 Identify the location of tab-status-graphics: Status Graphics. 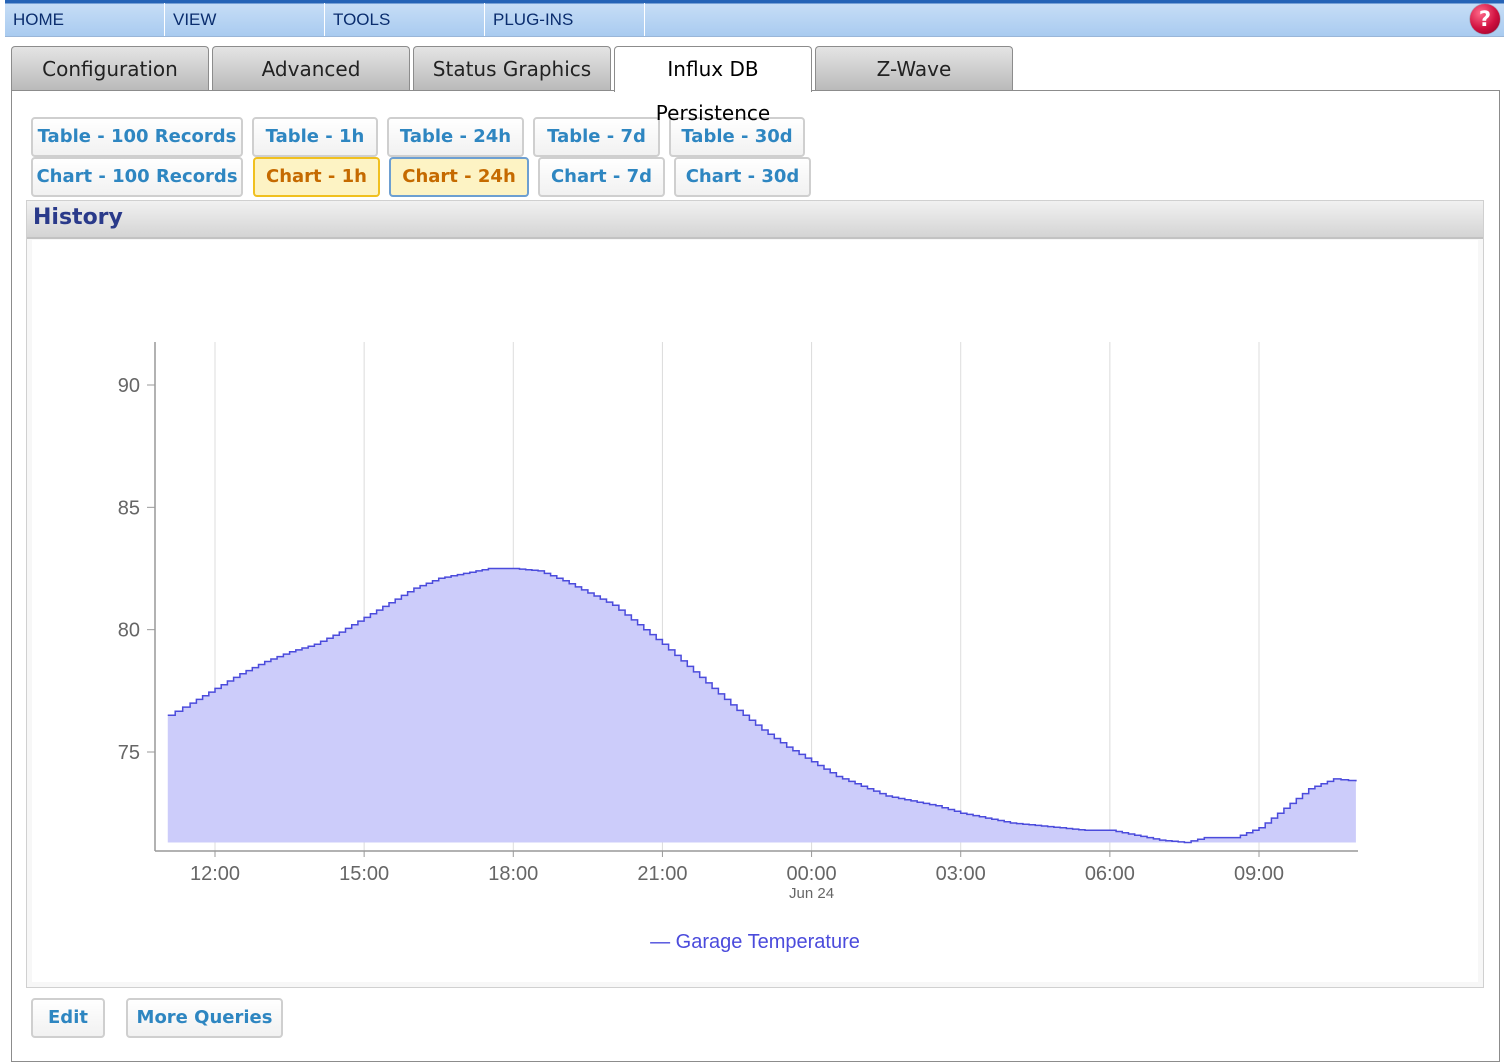
(512, 68).